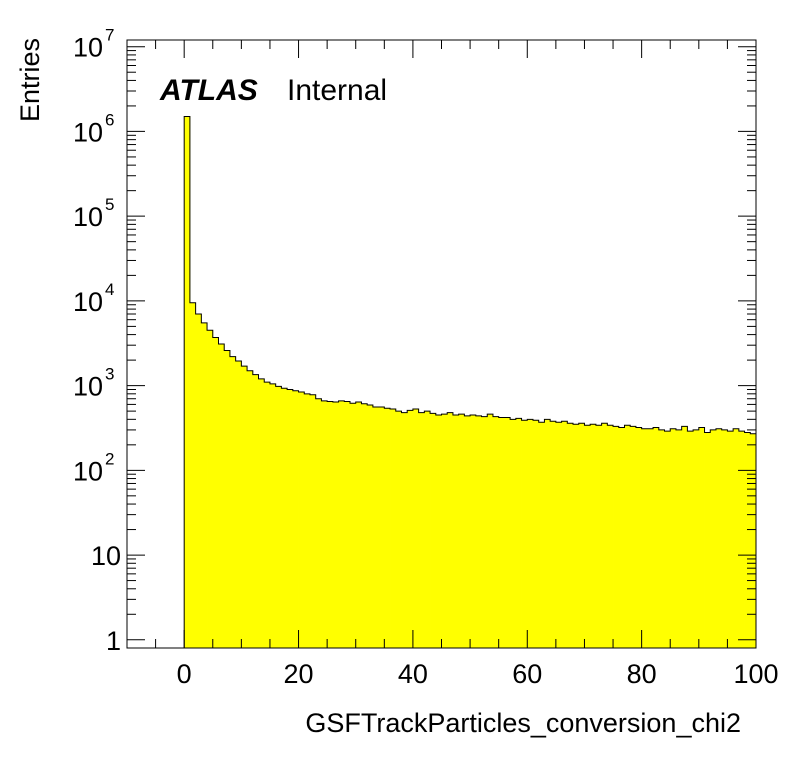  I want to click on x-tick-label: 40, so click(413, 674).